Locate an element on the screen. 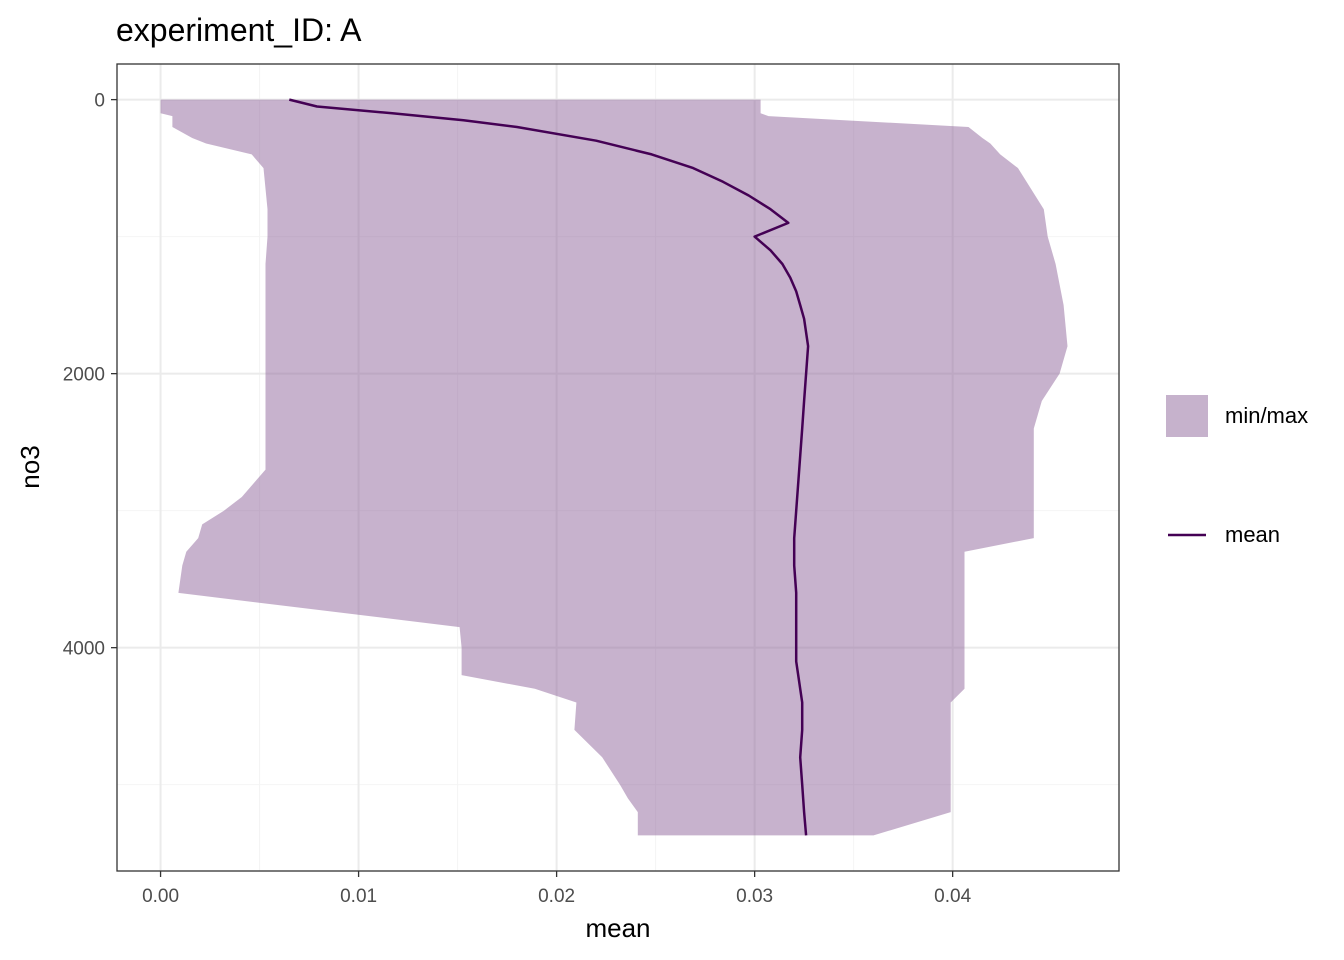  legend: min/max mean is located at coordinates (1237, 471).